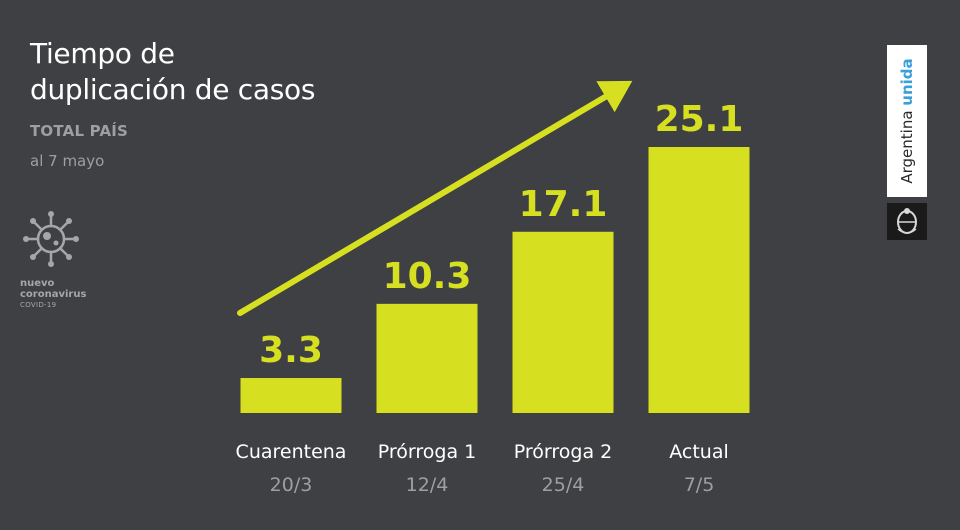 This screenshot has width=960, height=530. What do you see at coordinates (699, 119) in the screenshot?
I see `bar-value-label-3: 25.1` at bounding box center [699, 119].